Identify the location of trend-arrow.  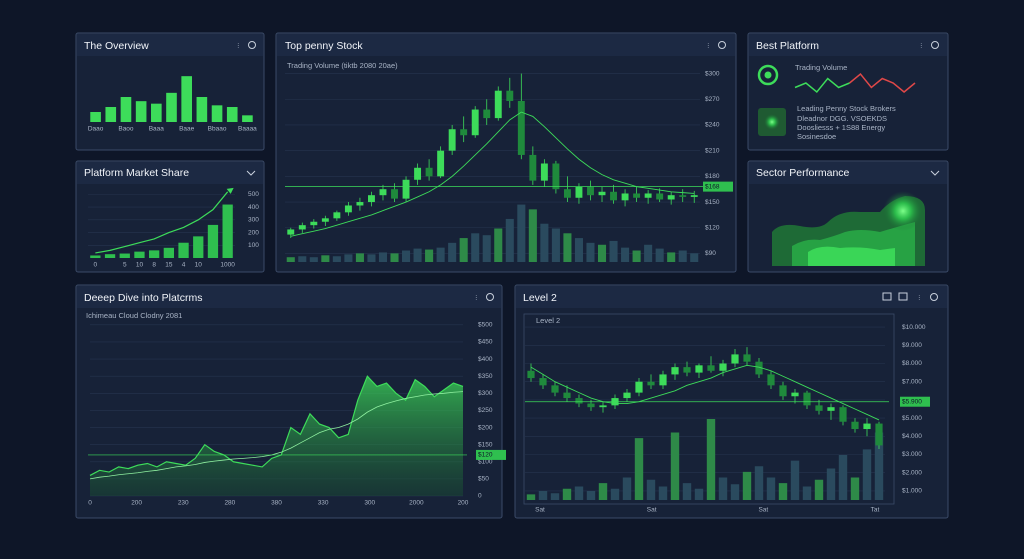
(230, 190).